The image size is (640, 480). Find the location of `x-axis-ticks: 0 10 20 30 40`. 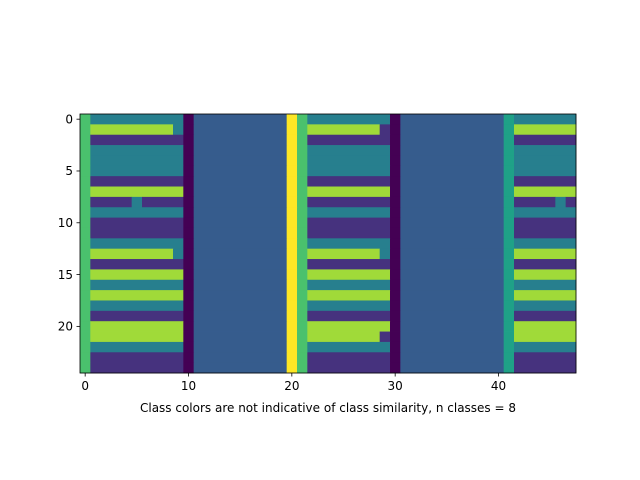

x-axis-ticks: 0 10 20 30 40 is located at coordinates (293, 383).